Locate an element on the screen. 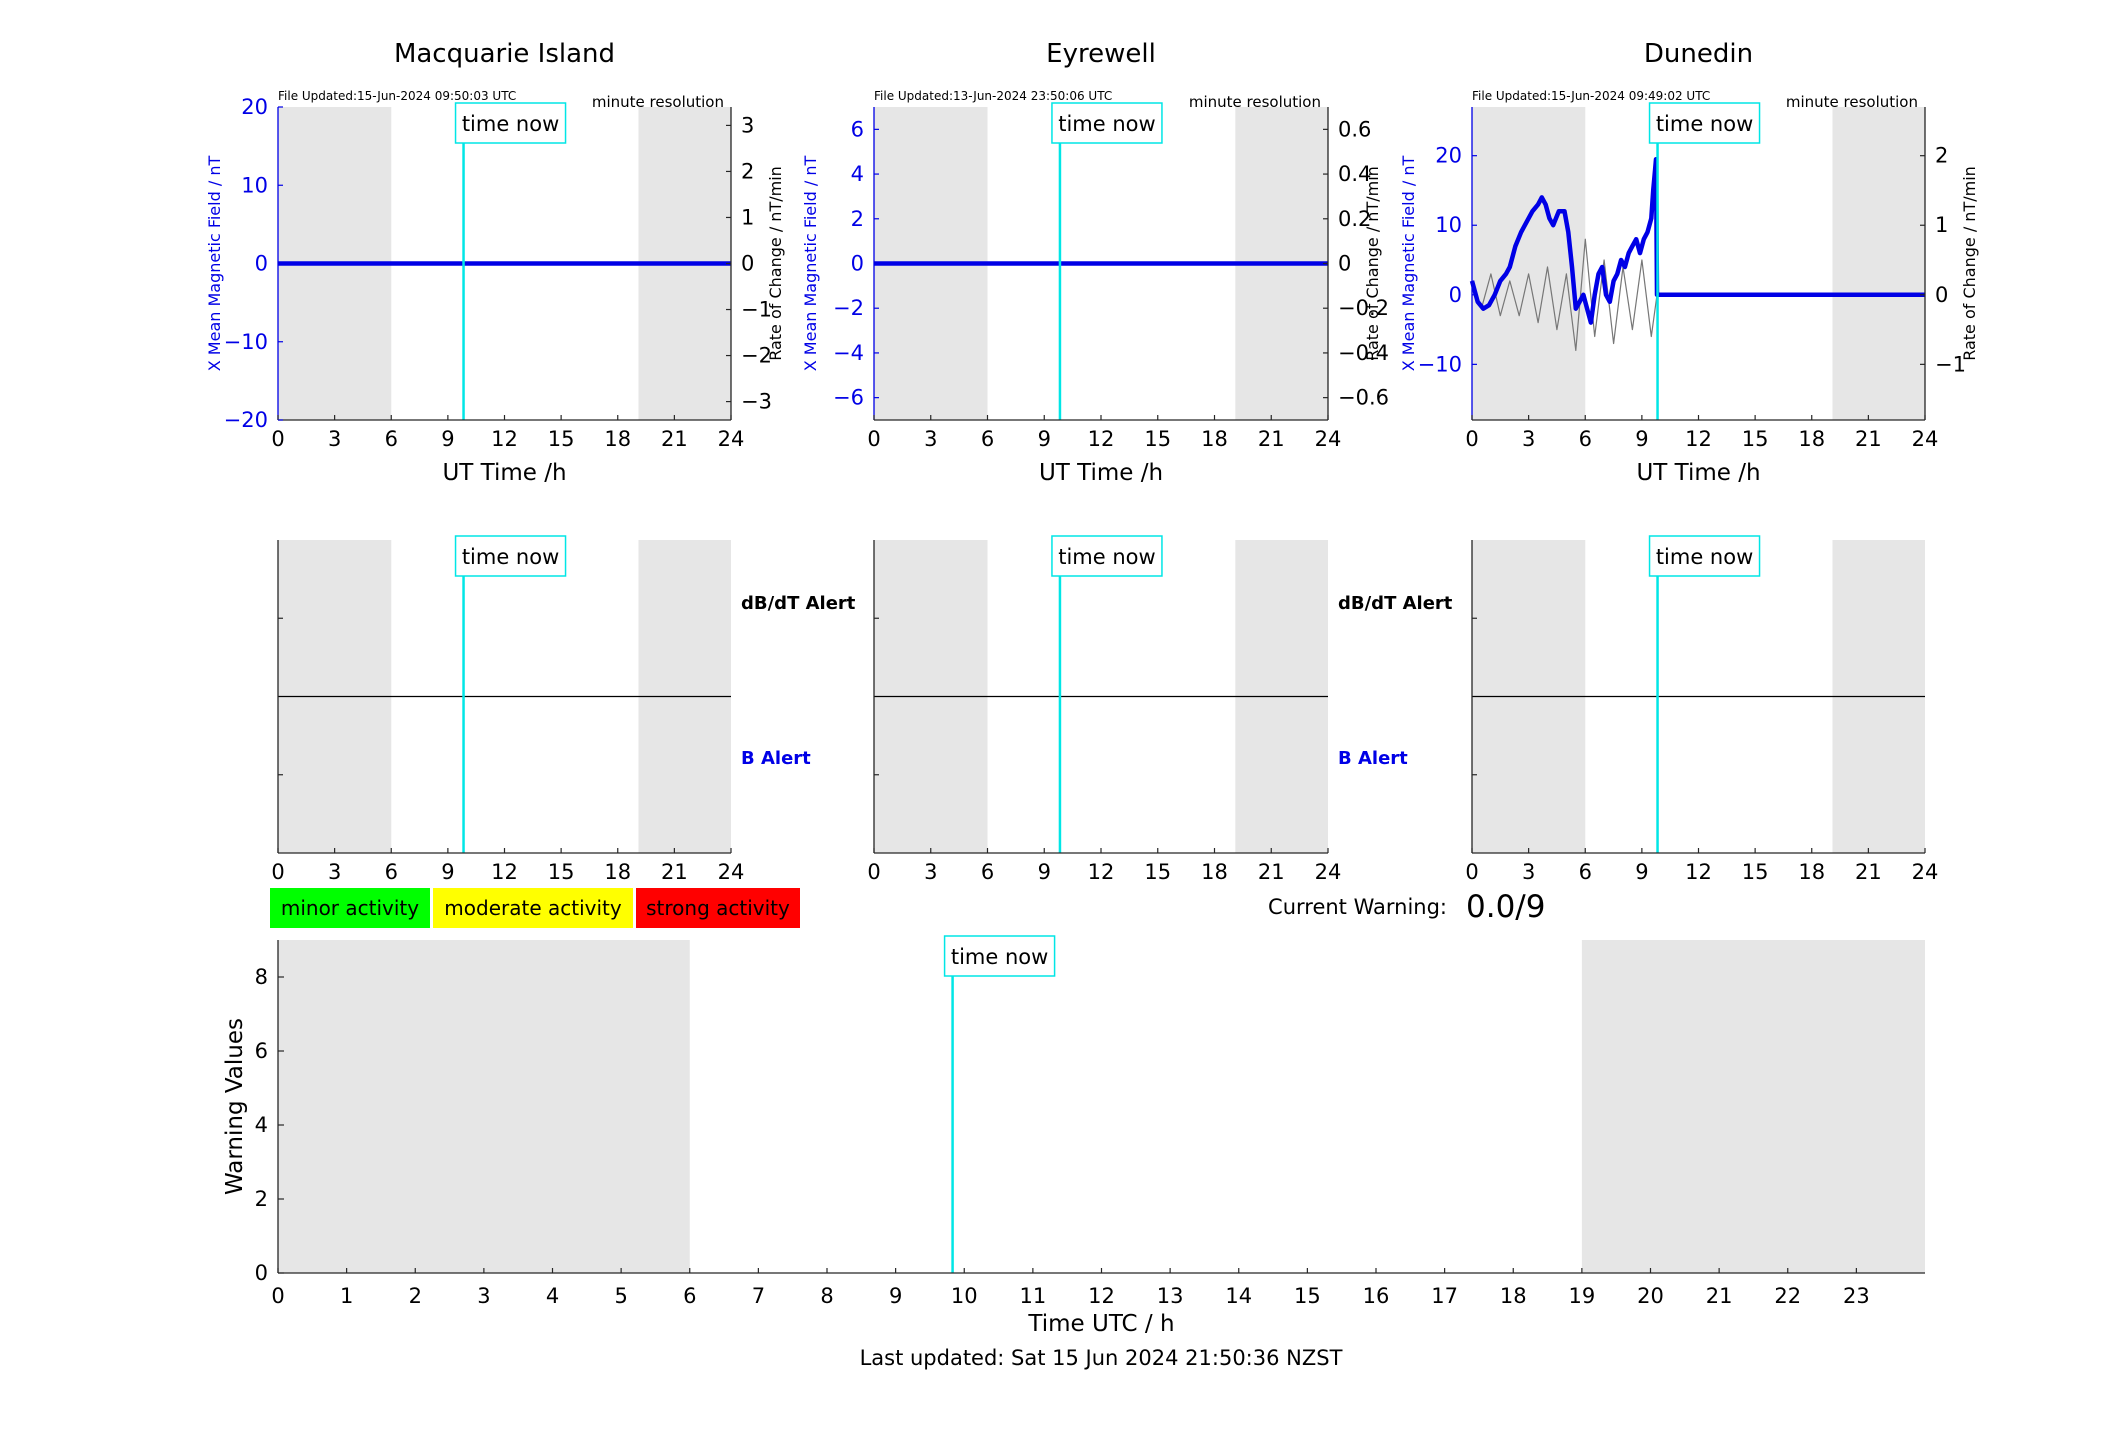  y-tick-label-left: 6 is located at coordinates (857, 129).